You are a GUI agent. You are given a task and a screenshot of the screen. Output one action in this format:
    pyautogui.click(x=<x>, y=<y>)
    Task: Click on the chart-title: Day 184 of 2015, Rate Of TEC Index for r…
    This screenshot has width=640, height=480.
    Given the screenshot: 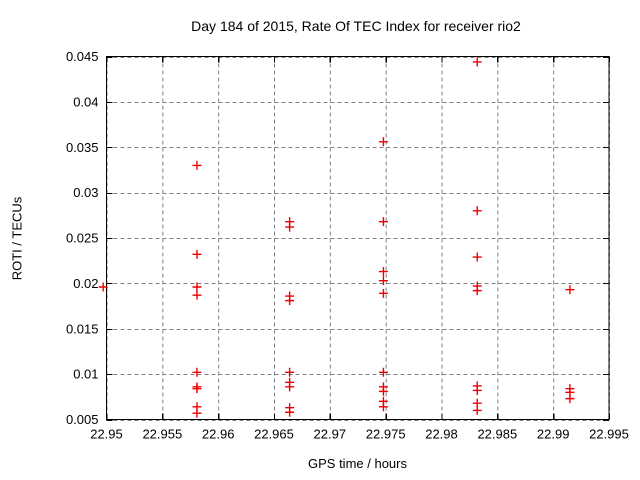 What is the action you would take?
    pyautogui.click(x=356, y=26)
    